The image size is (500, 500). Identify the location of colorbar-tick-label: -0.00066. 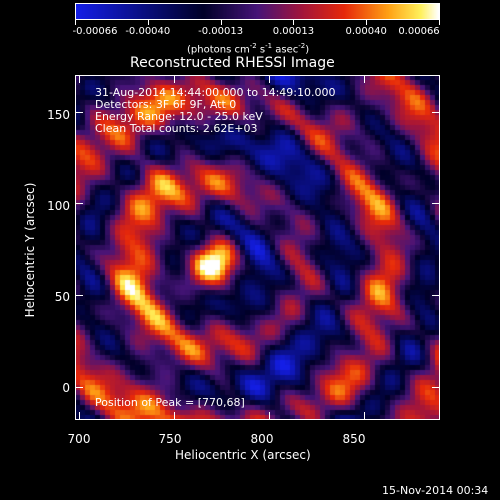
(95, 31).